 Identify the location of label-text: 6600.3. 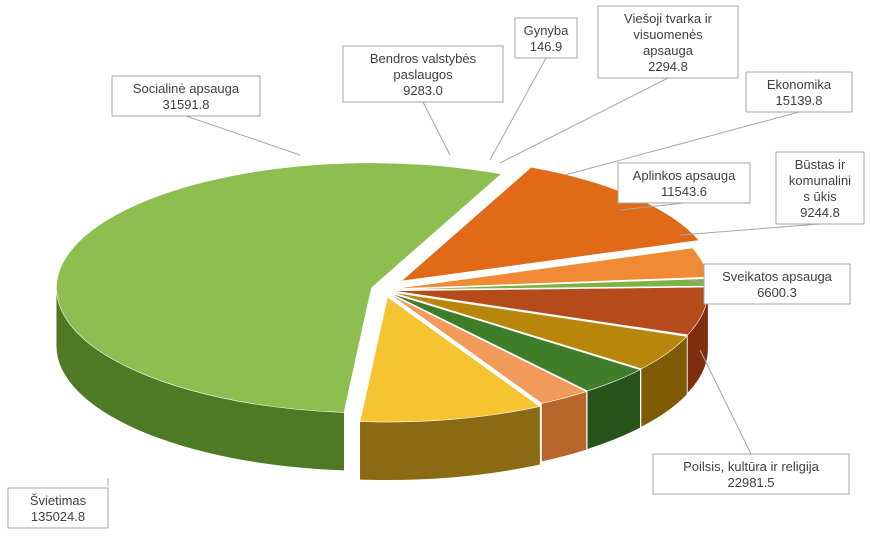
(777, 292).